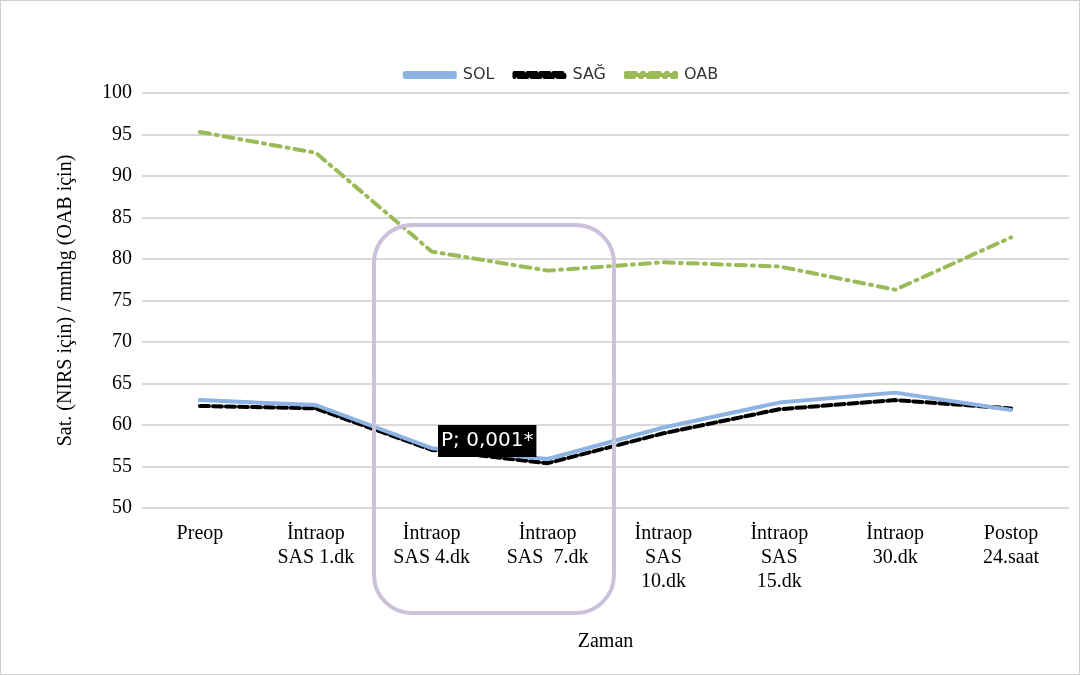 The height and width of the screenshot is (675, 1080). Describe the element at coordinates (895, 544) in the screenshot. I see `x-tick-label: İntraop 30.dk` at that location.